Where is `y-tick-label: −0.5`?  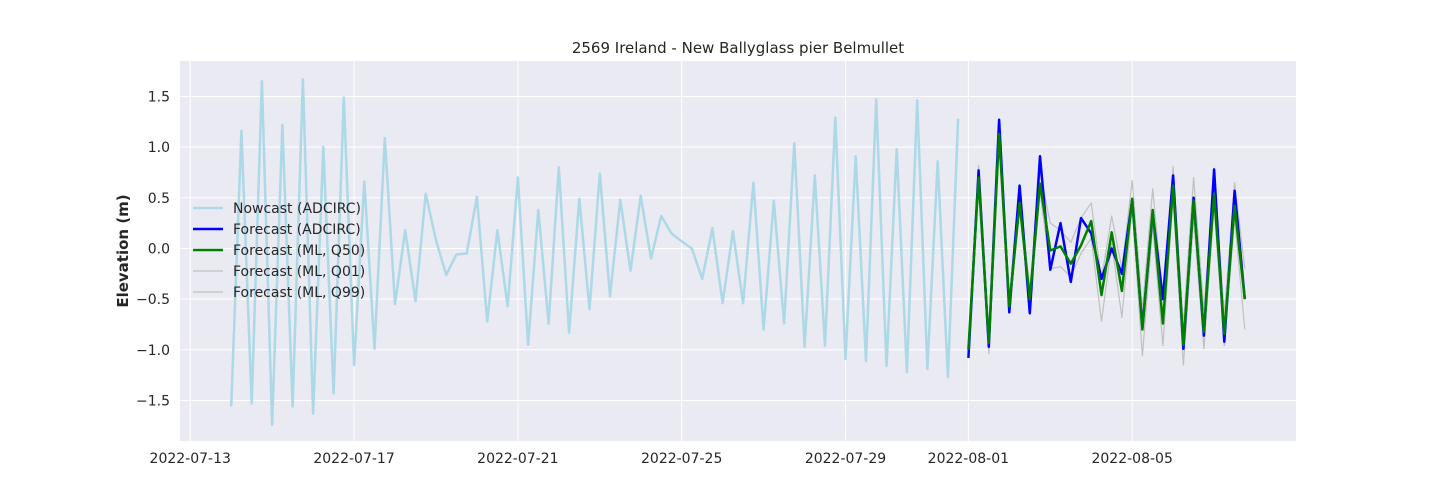 y-tick-label: −0.5 is located at coordinates (153, 300).